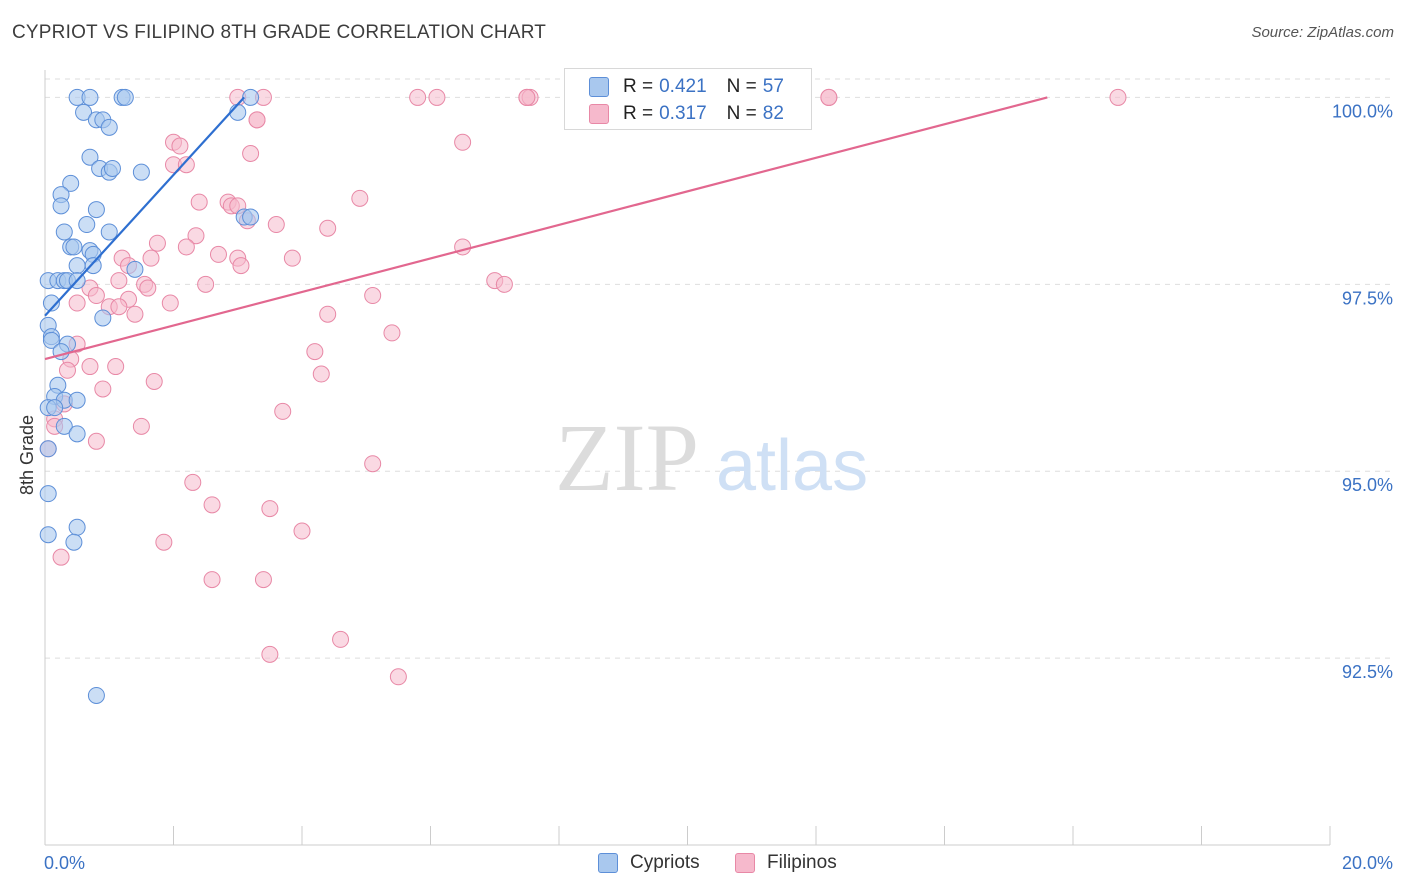 The width and height of the screenshot is (1406, 892). I want to click on watermark-zip: ZIP, so click(627, 457).